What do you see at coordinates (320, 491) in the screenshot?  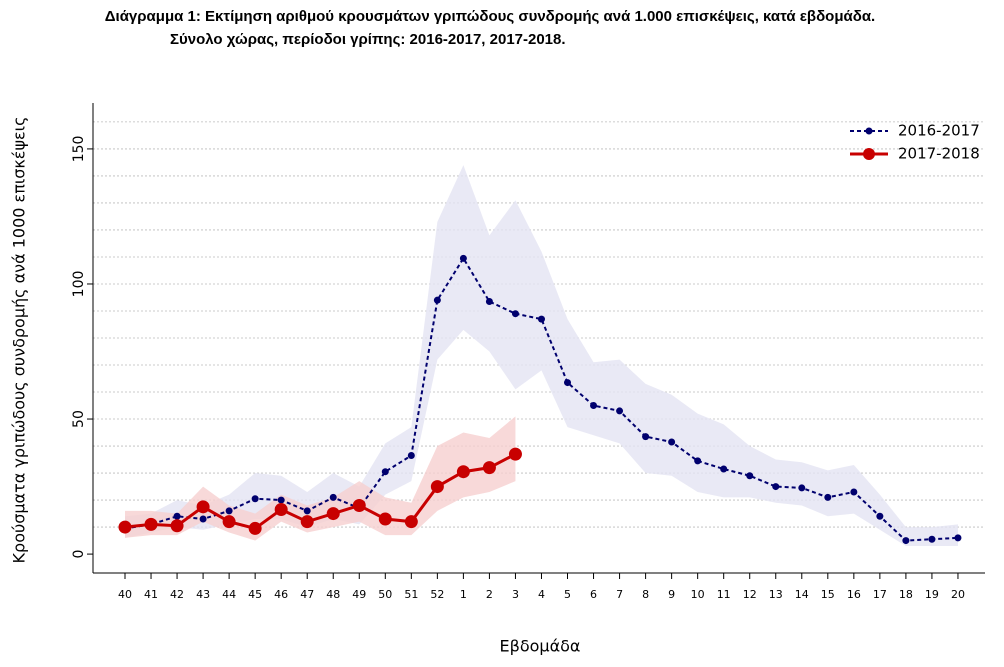 I see `series-line` at bounding box center [320, 491].